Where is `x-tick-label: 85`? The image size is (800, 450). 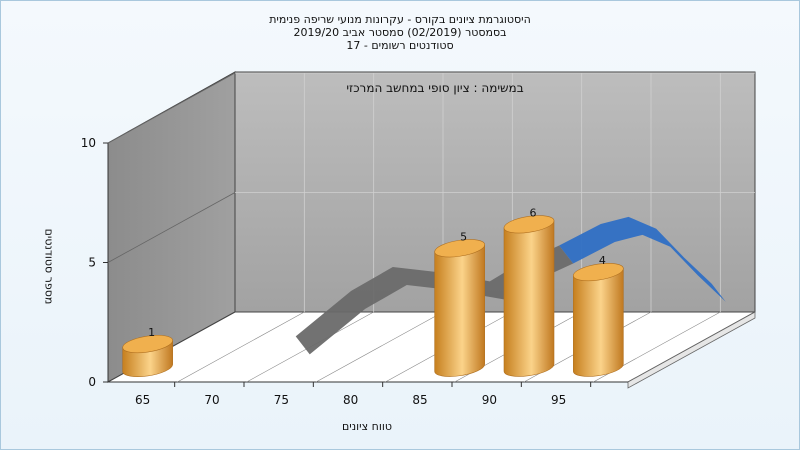 x-tick-label: 85 is located at coordinates (419, 400).